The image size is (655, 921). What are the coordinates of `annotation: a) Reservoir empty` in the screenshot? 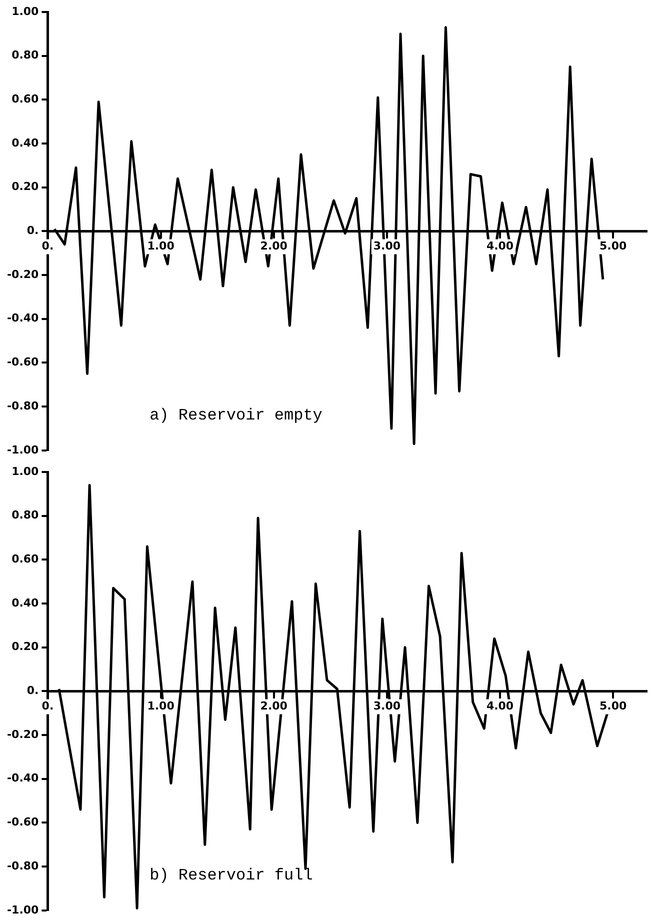 It's located at (236, 415).